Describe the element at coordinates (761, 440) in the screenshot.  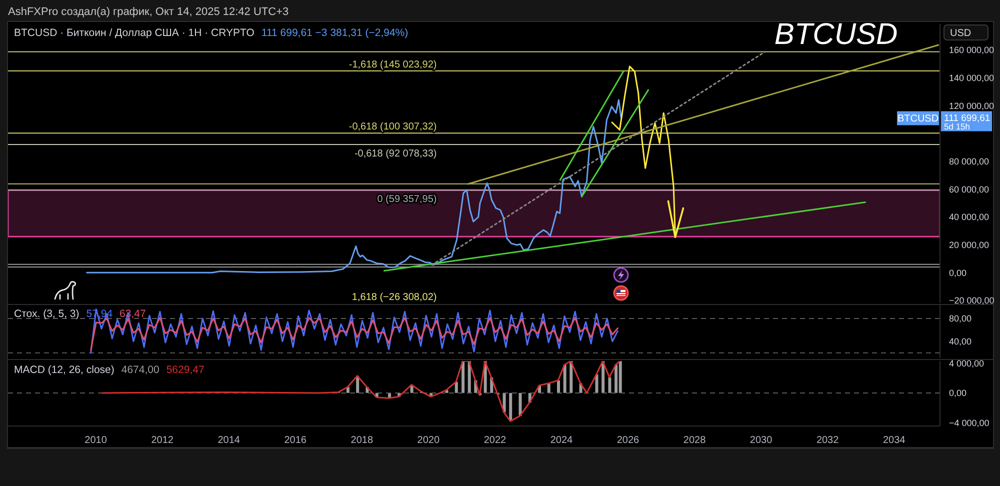
I see `x-tick-label: 2030` at that location.